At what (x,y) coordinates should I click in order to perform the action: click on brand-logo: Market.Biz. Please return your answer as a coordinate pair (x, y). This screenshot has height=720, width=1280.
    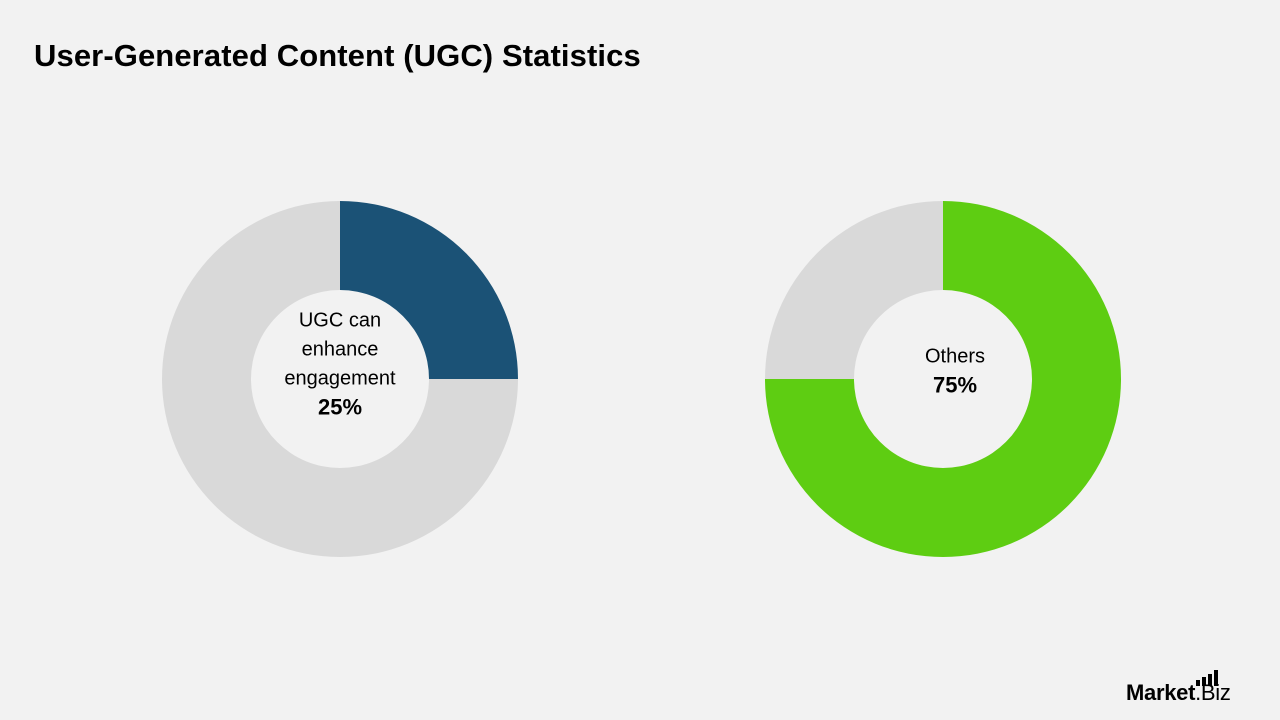
    Looking at the image, I should click on (1191, 688).